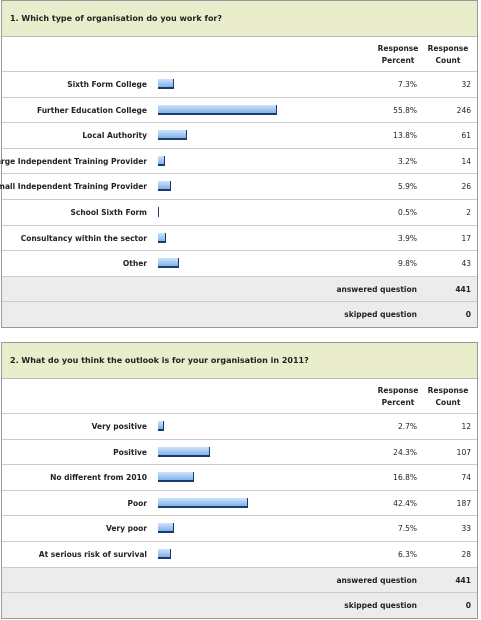  Describe the element at coordinates (407, 212) in the screenshot. I see `percent-value: 0.5%` at that location.